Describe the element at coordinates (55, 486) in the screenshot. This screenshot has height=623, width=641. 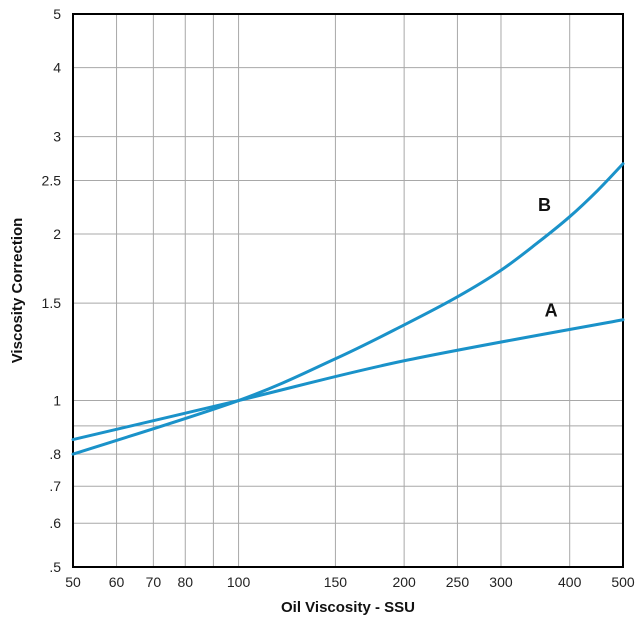
I see `y-tick-label: .7` at that location.